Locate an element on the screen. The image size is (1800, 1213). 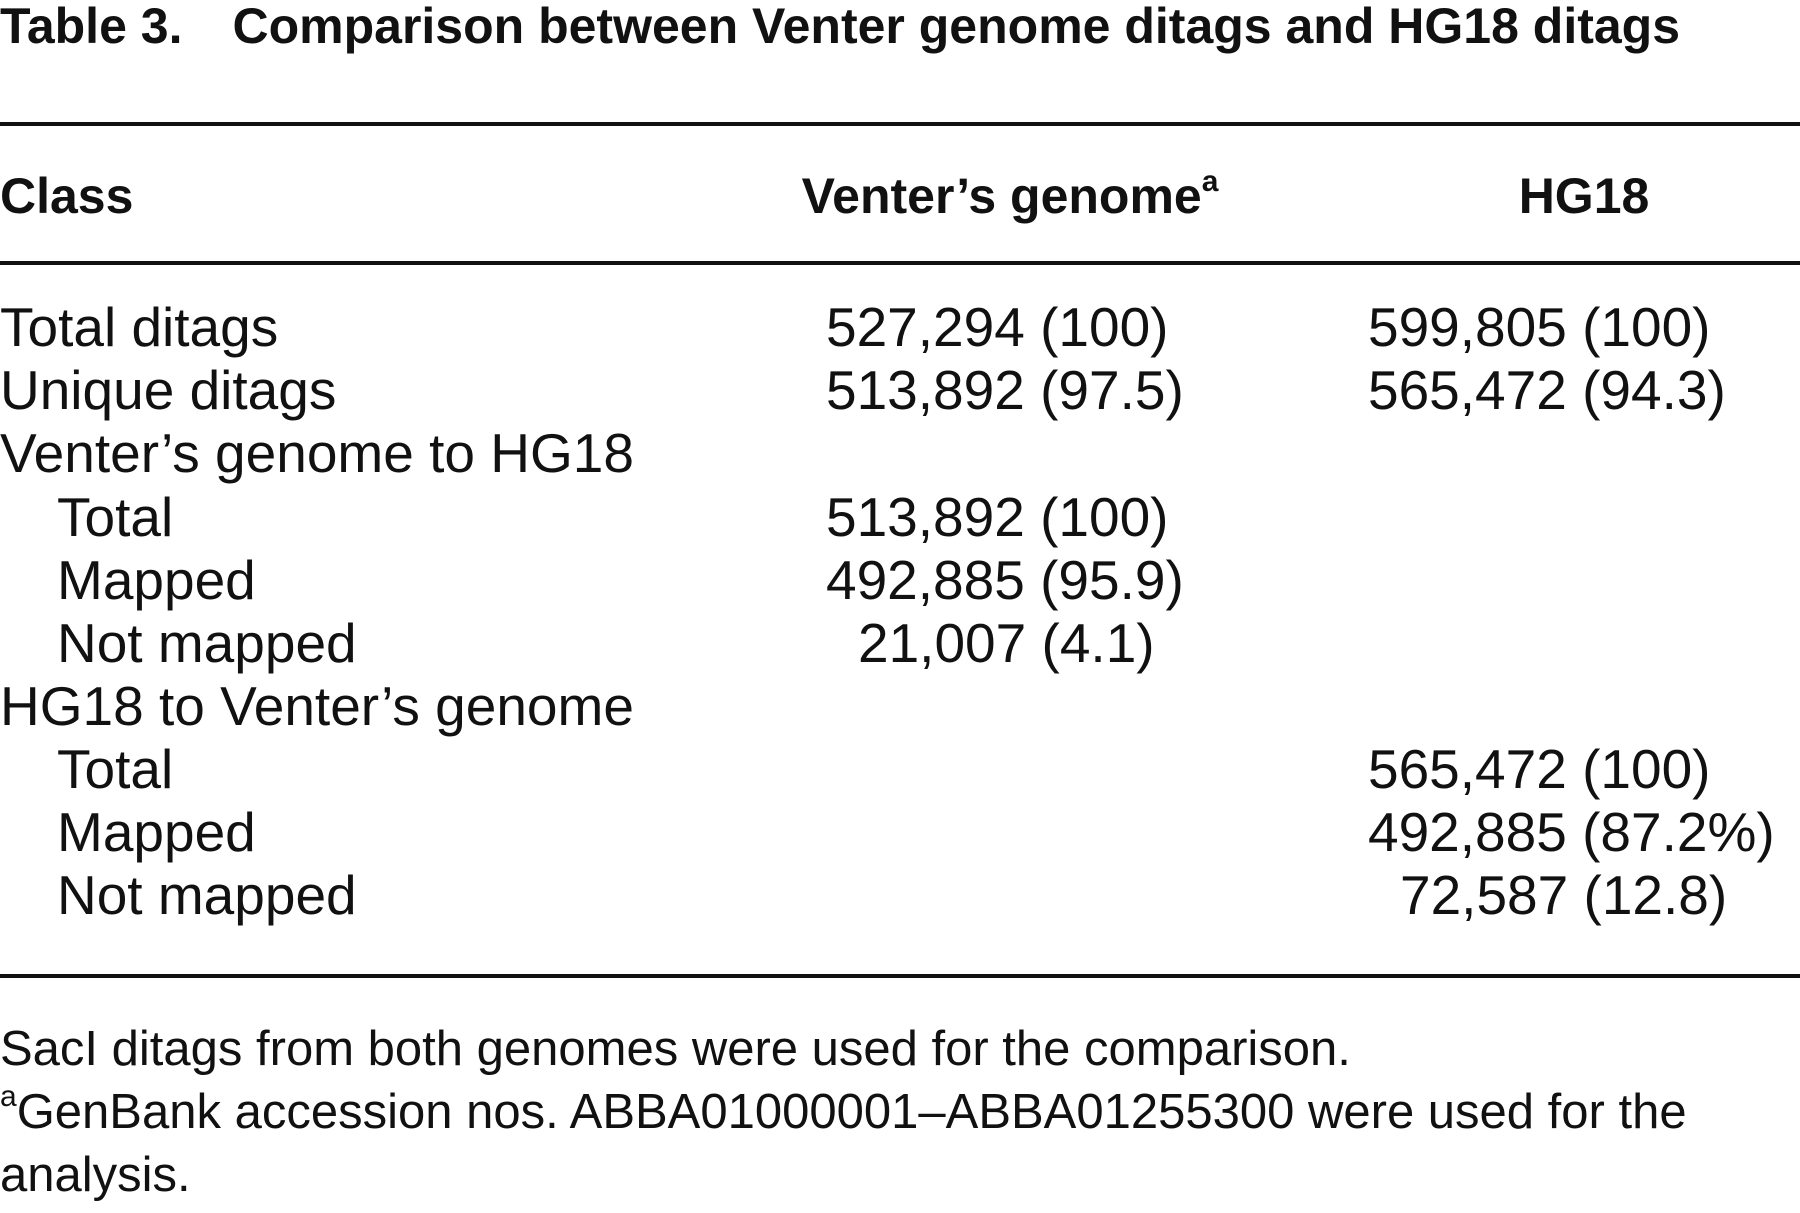
bottom-rule is located at coordinates (900, 976).